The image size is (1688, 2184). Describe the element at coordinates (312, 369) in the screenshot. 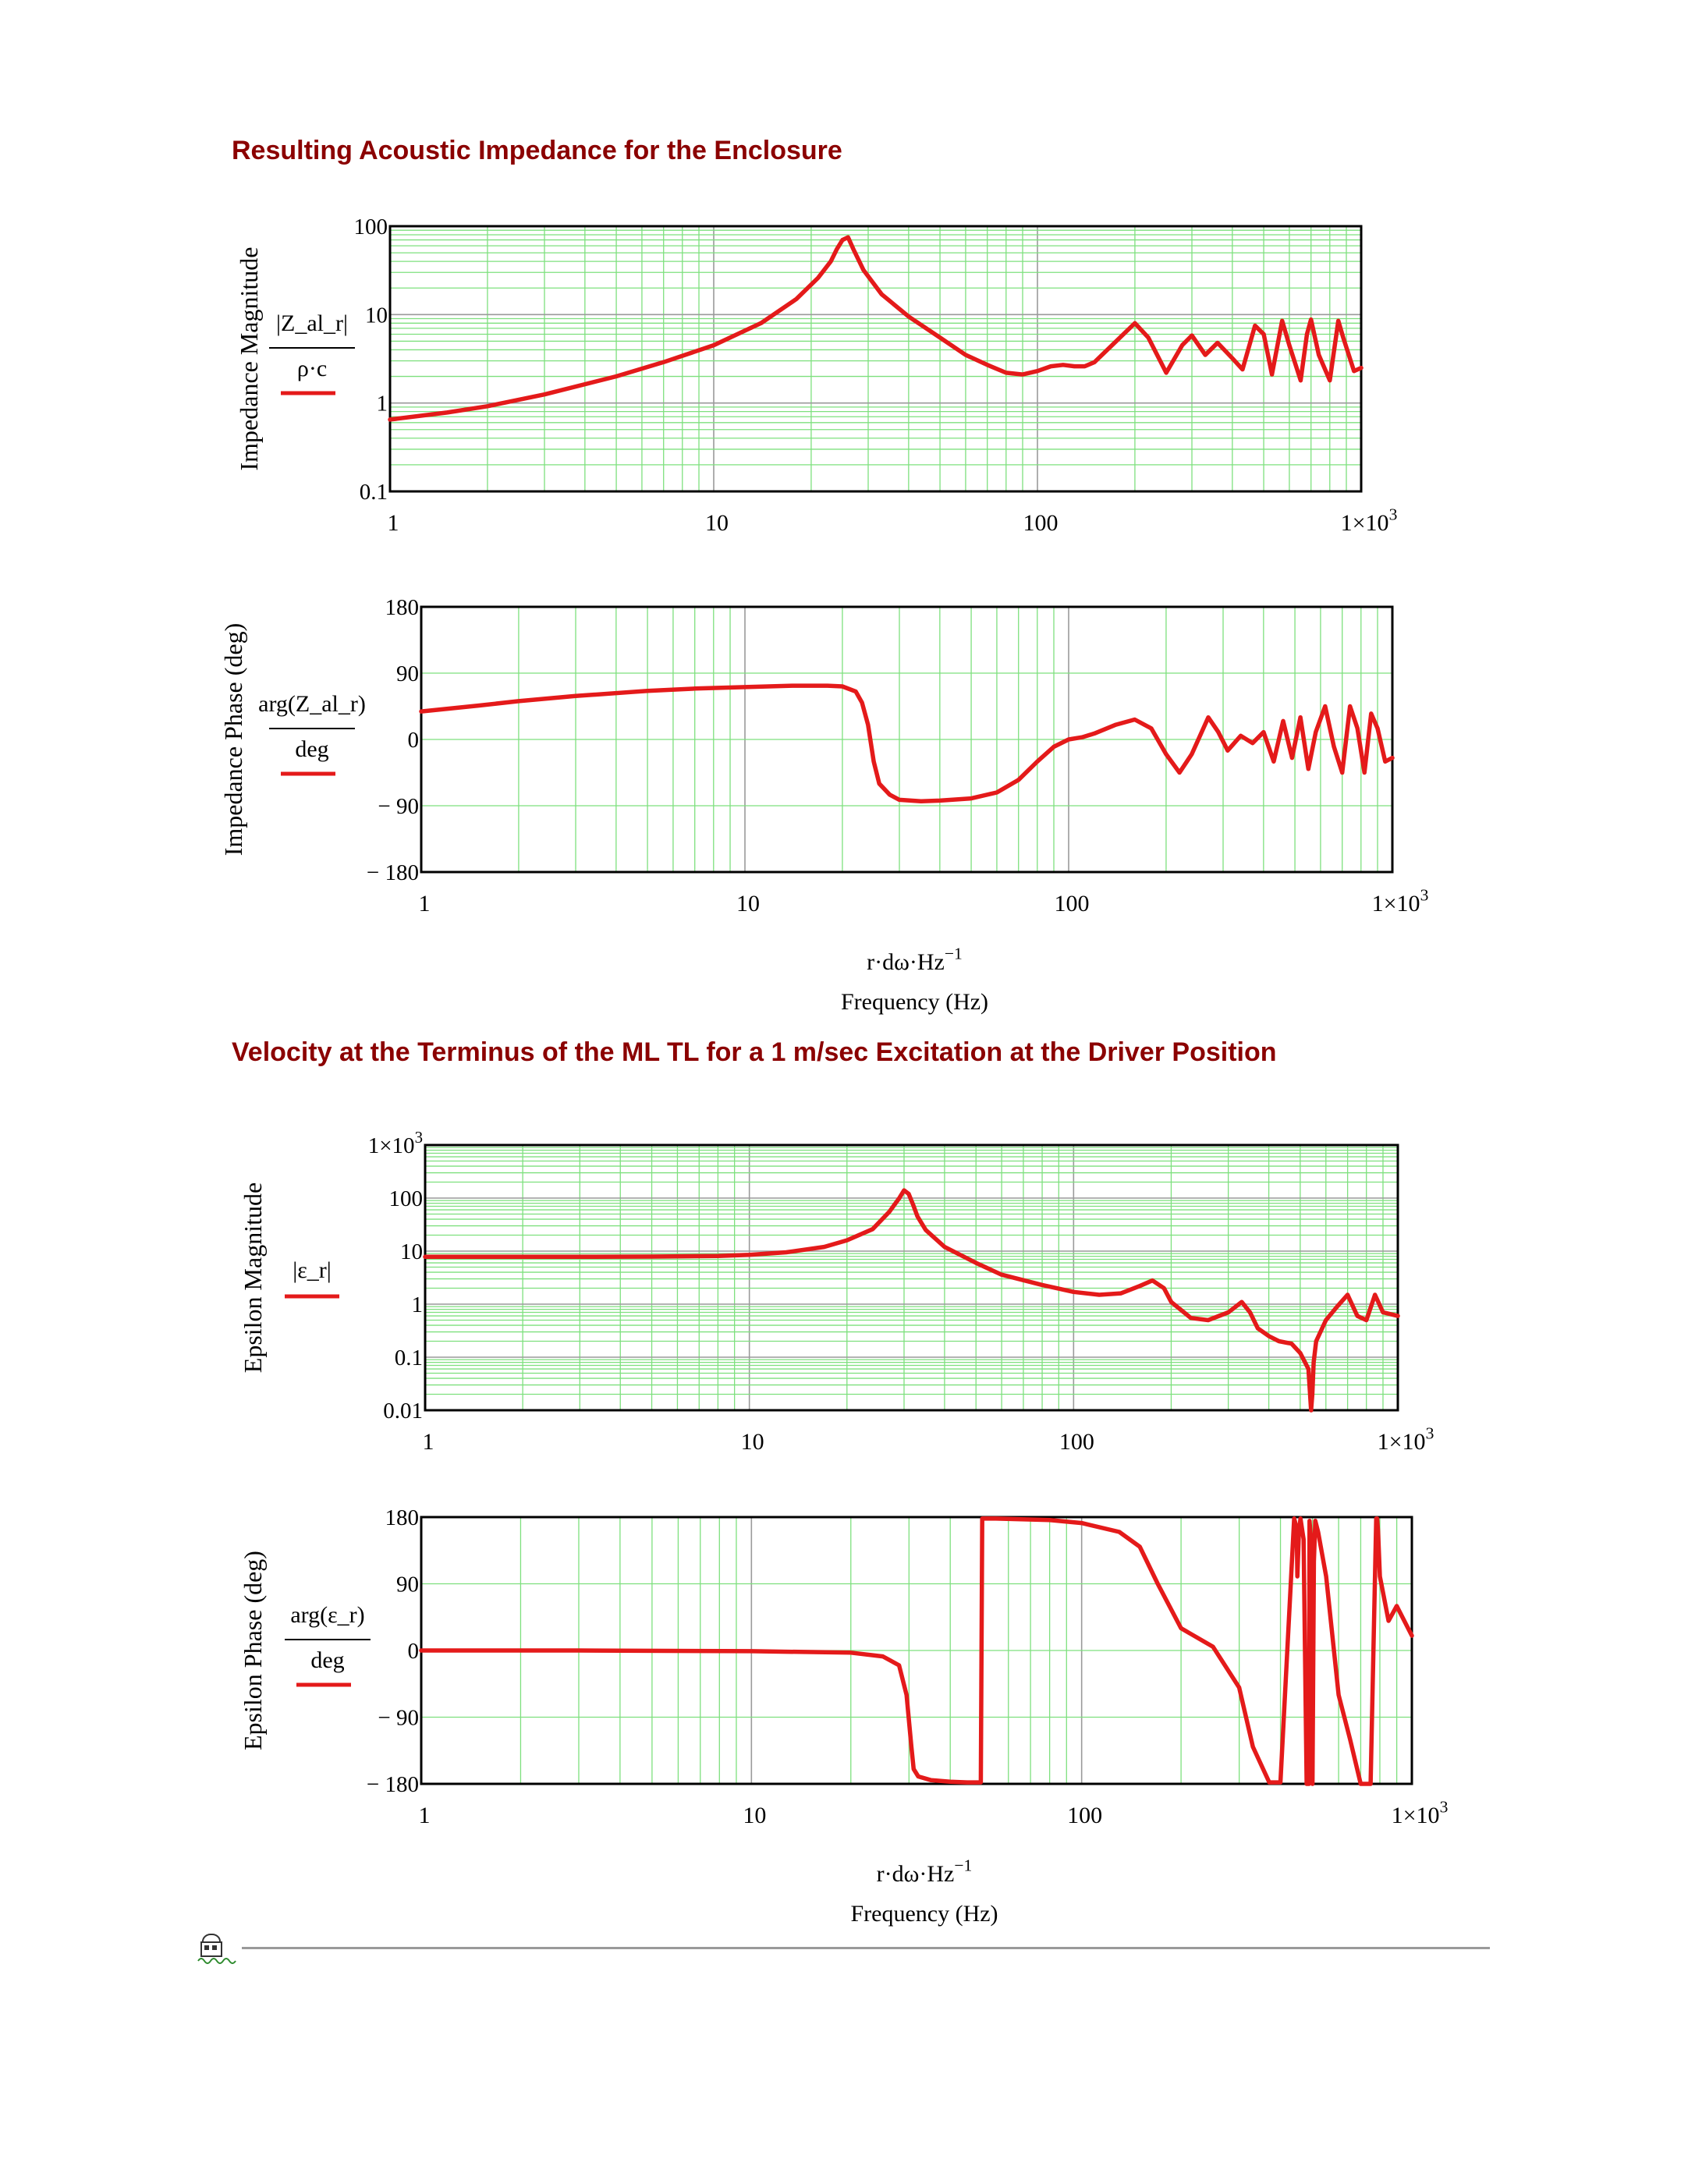

I see `expr-denominator: ρ·c` at that location.